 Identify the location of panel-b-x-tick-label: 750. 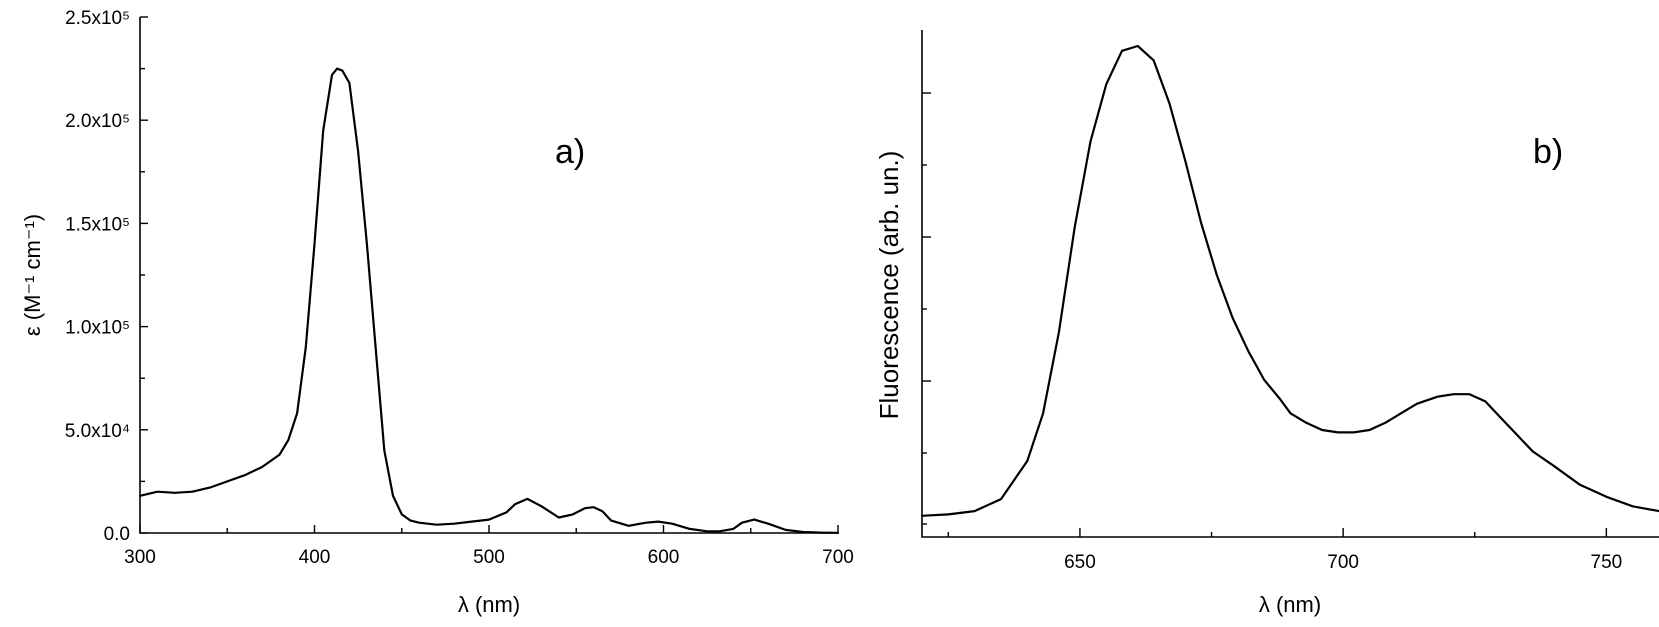
(1607, 562).